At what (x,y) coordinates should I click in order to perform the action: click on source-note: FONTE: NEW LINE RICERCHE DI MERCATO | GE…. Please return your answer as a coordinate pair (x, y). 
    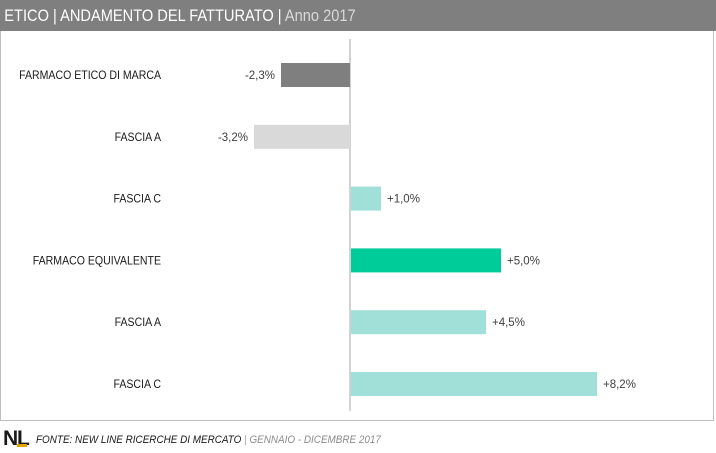
    Looking at the image, I should click on (208, 440).